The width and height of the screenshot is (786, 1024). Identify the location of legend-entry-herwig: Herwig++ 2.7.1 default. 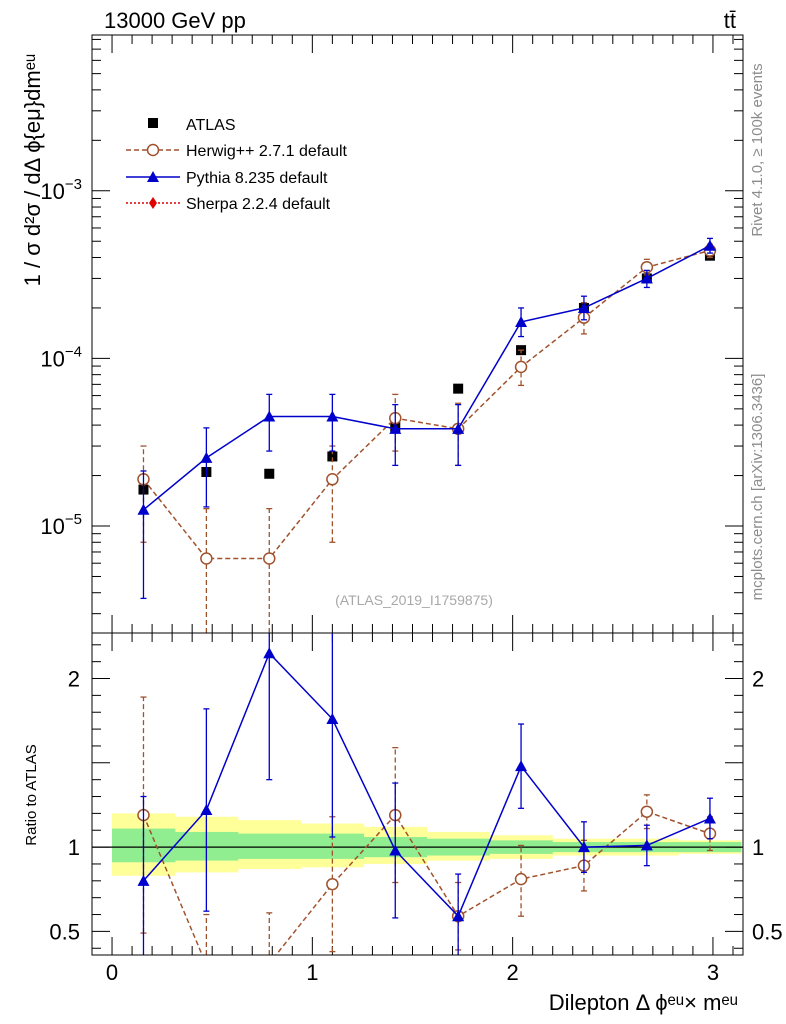
(237, 151).